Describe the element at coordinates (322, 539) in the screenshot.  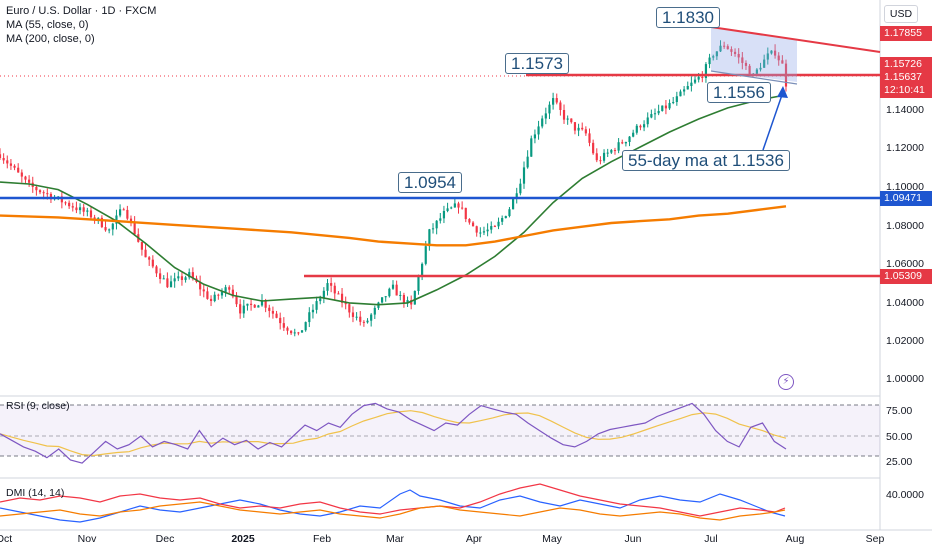
I see `x-tick-label: Feb` at that location.